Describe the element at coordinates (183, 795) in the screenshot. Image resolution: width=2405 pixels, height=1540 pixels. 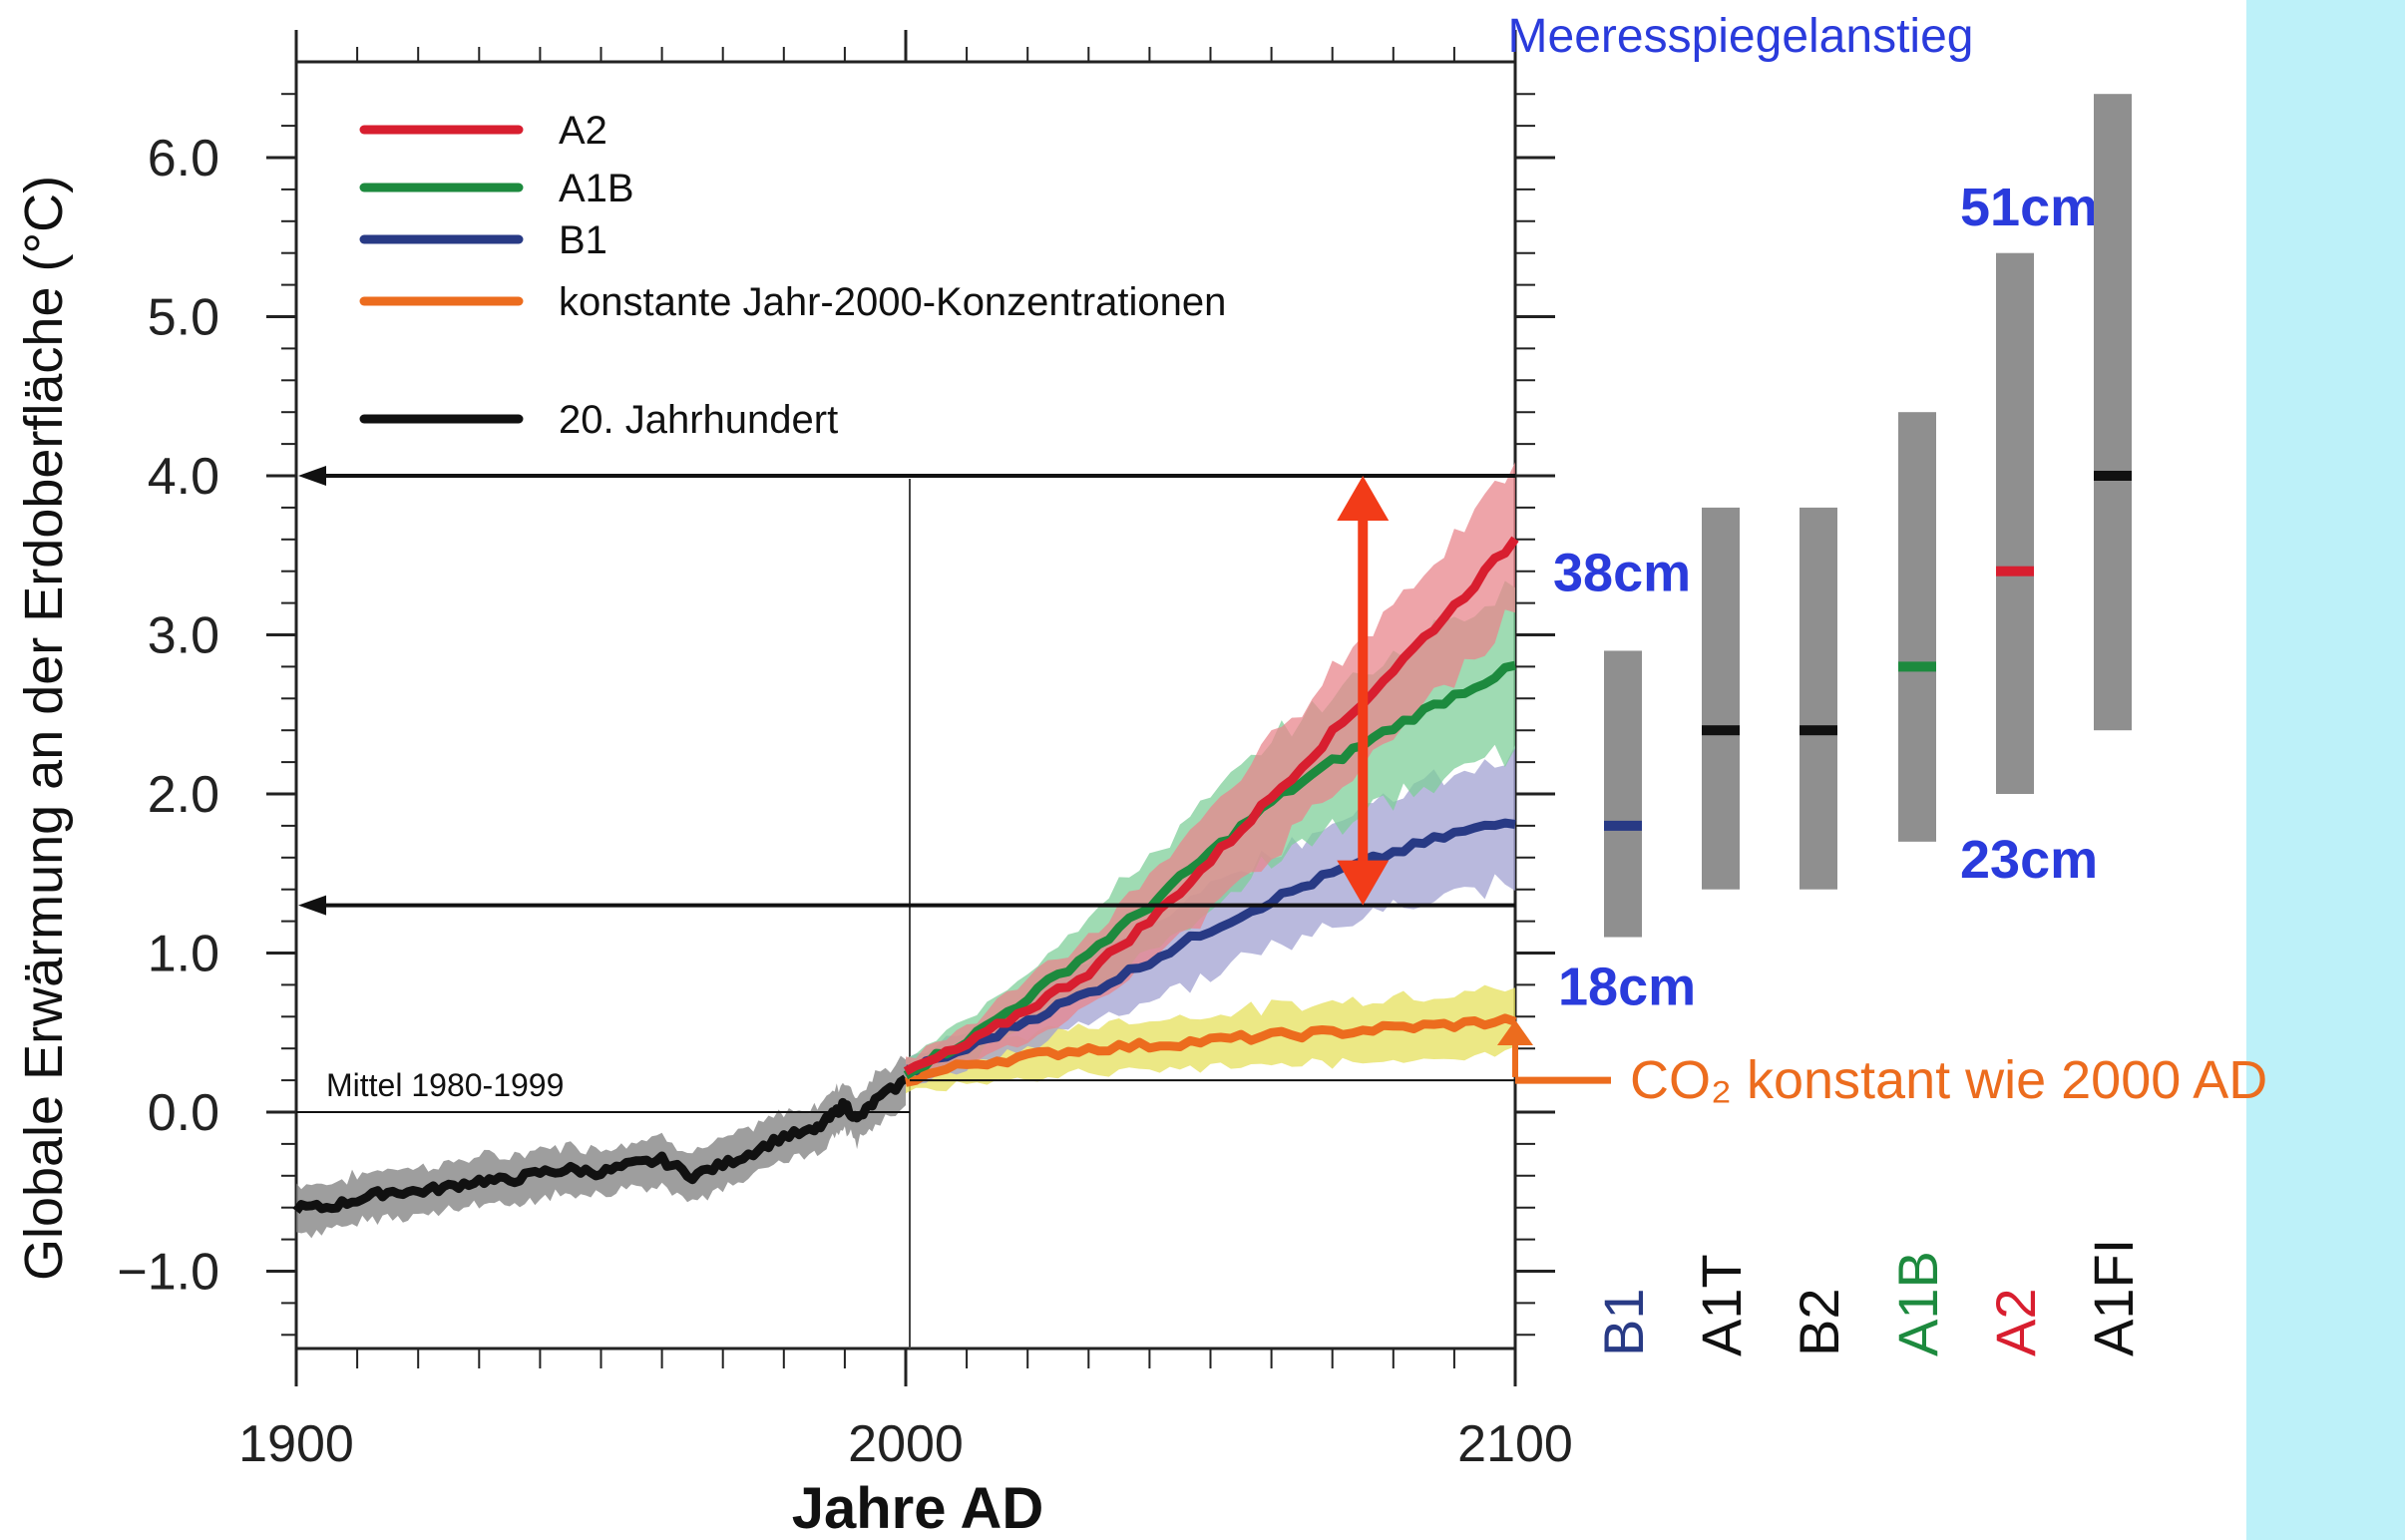
I see `y-tick-label: 2.0` at that location.